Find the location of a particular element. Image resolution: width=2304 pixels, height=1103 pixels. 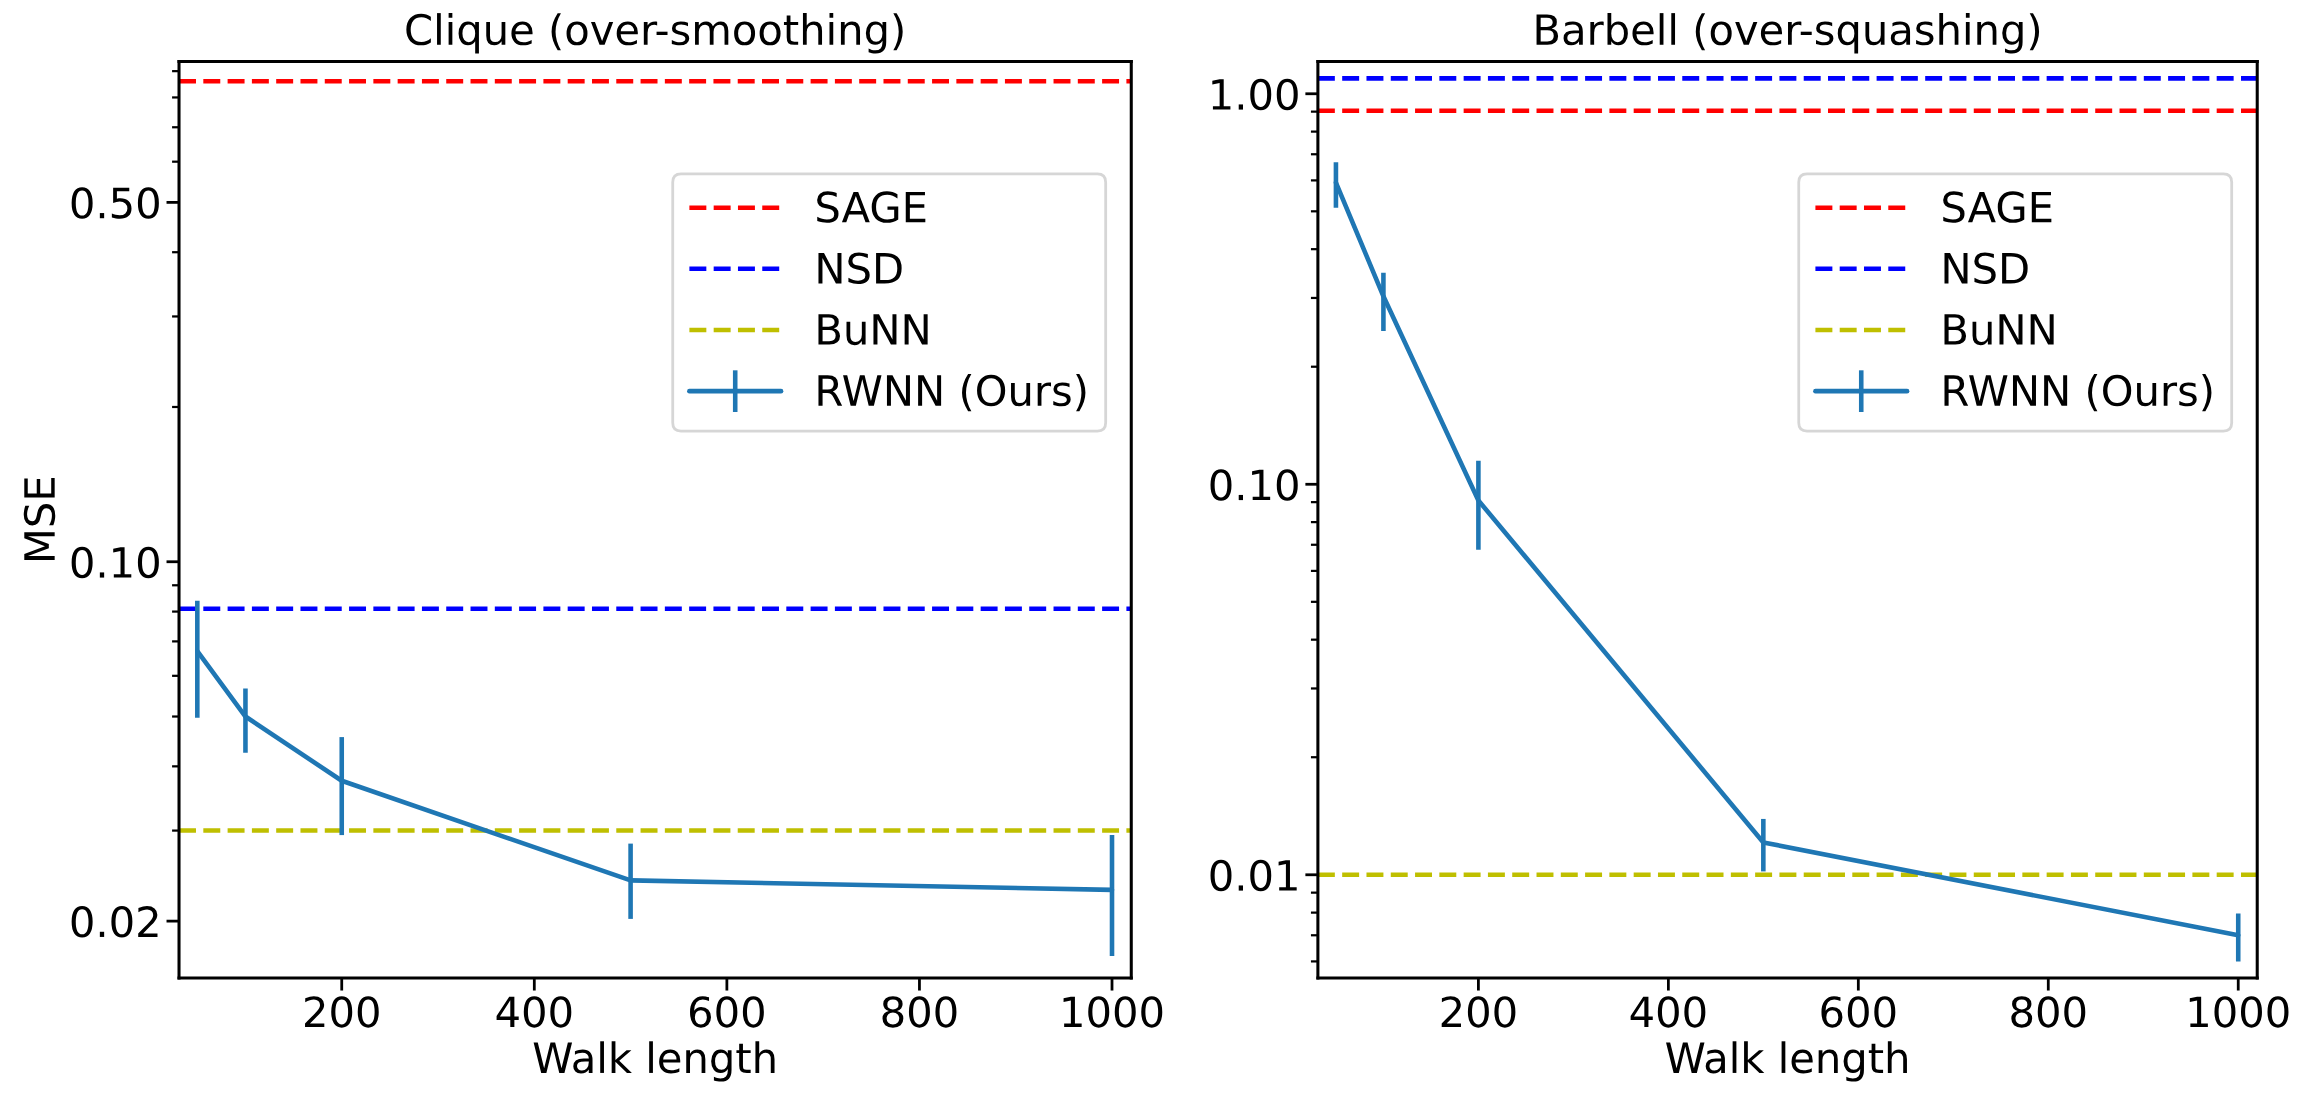

chart-title: Barbell (over-squashing) is located at coordinates (1788, 33).